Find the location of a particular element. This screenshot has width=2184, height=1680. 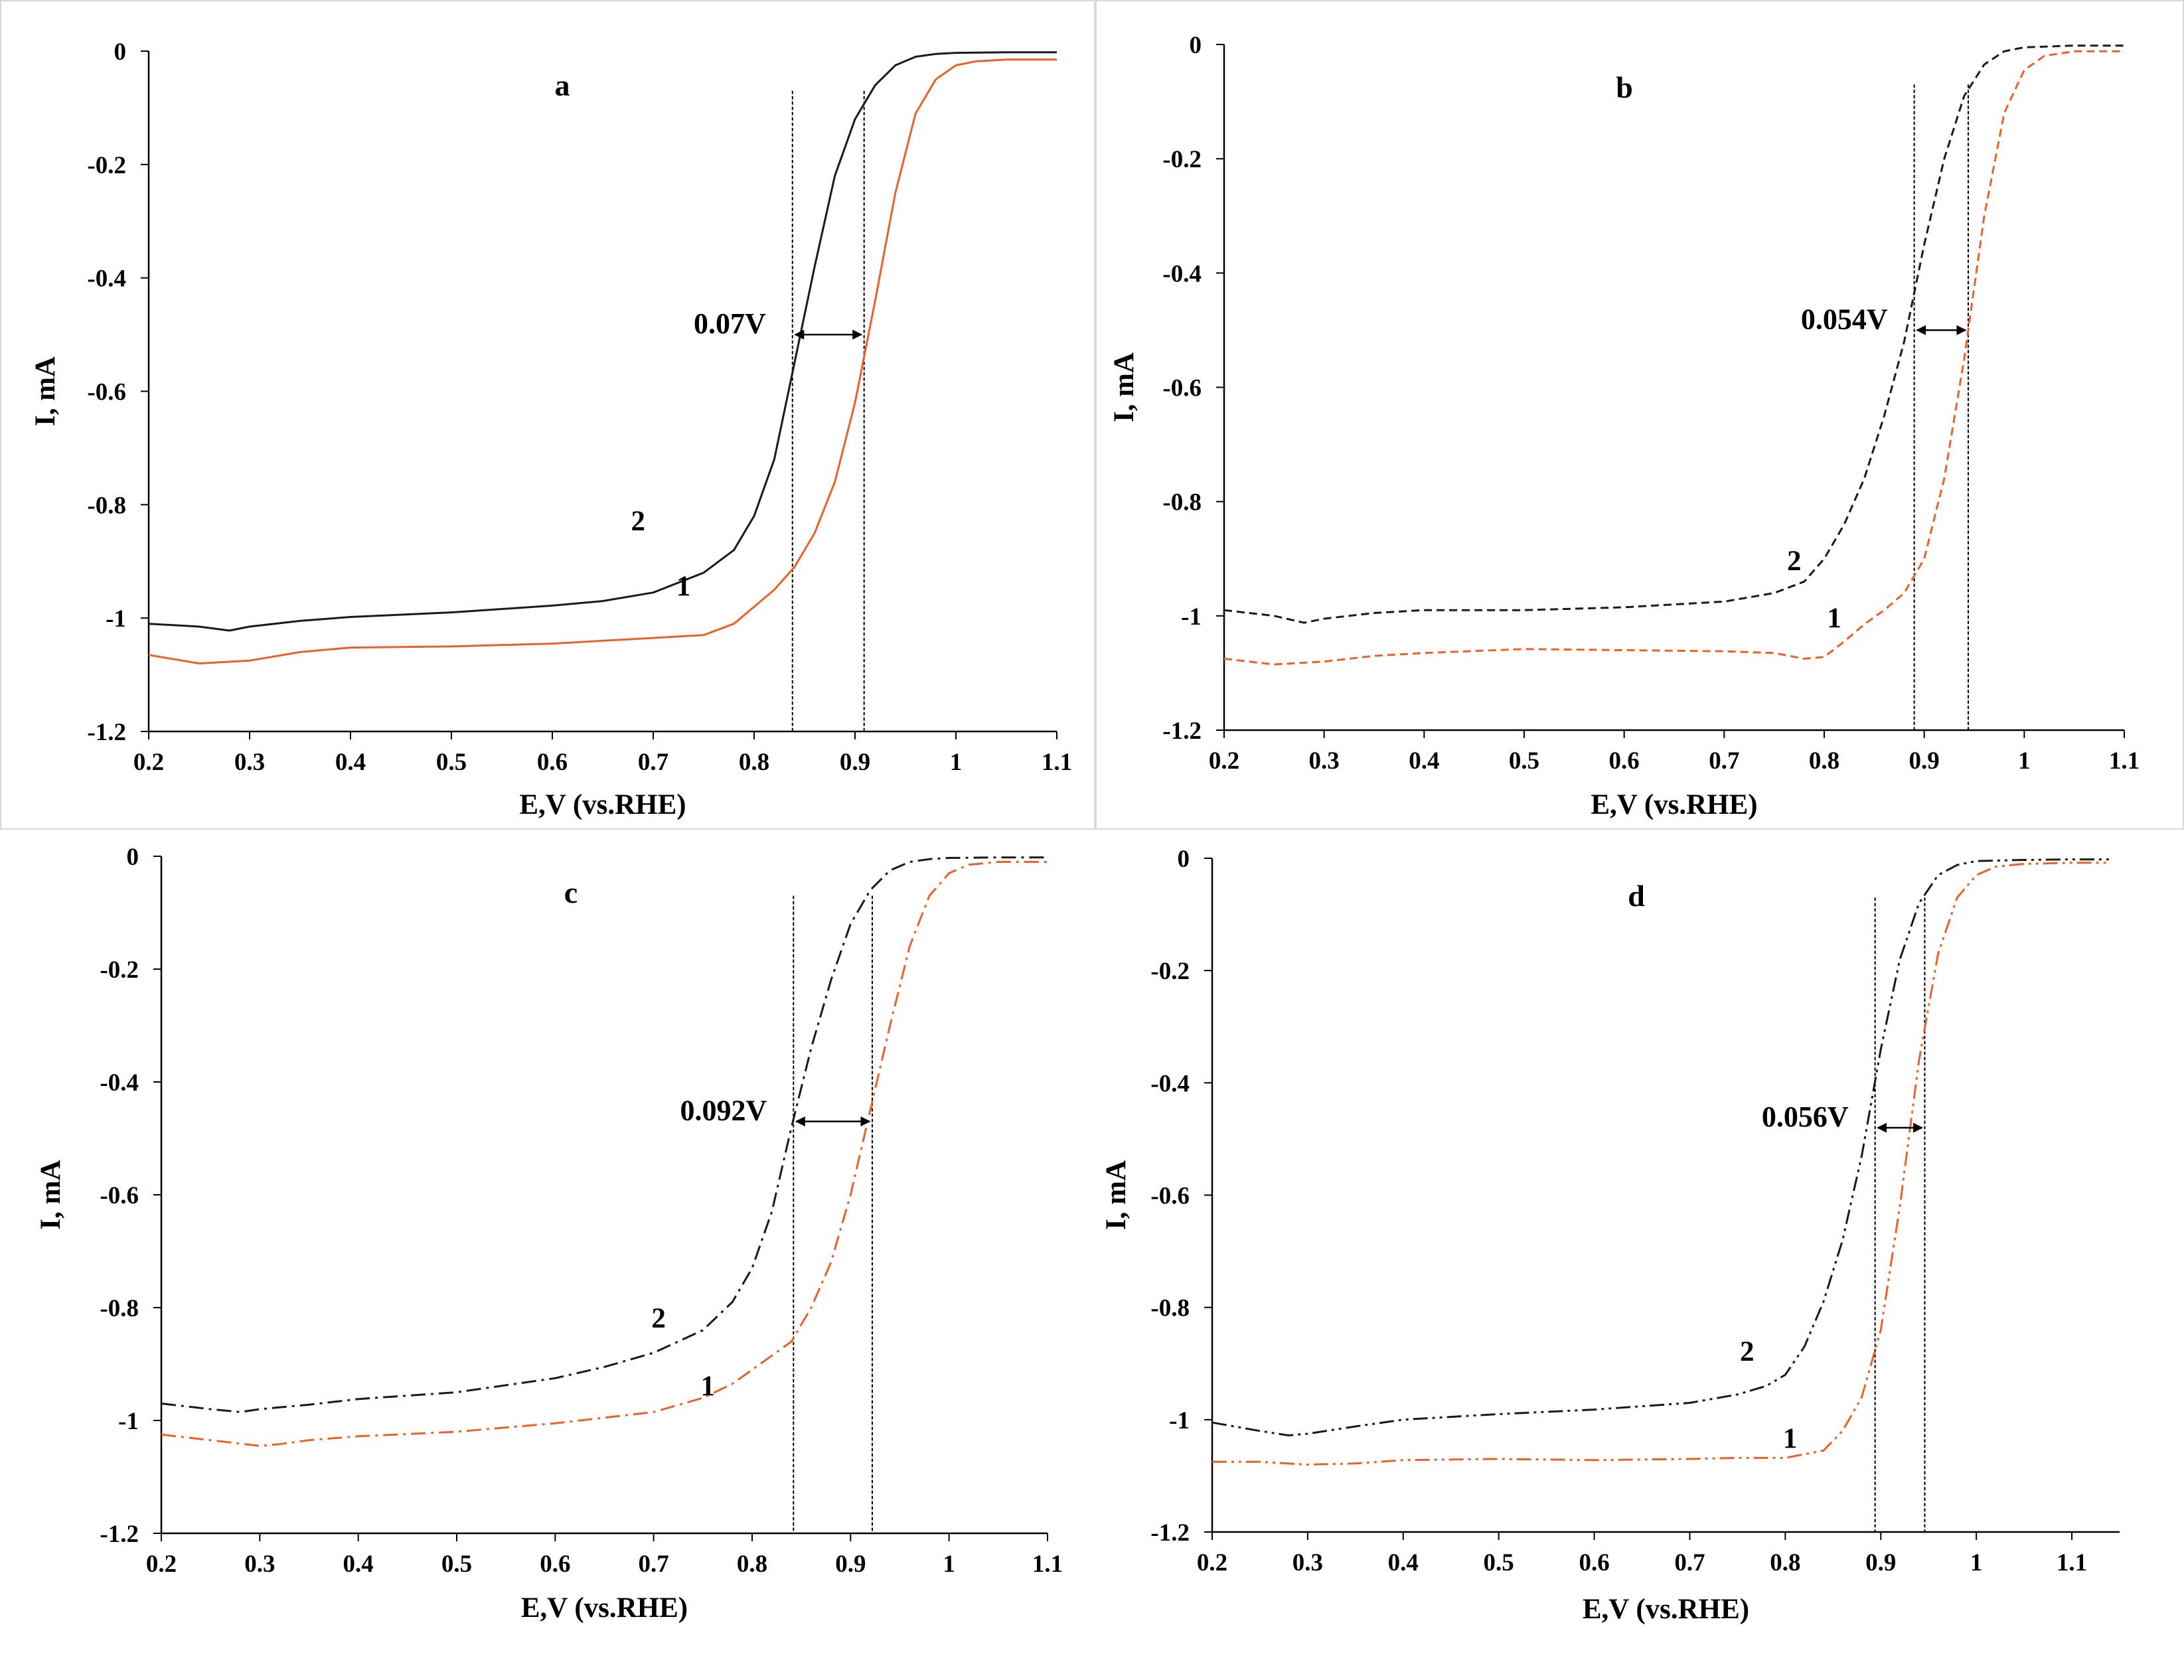

separation-label: 0.054V is located at coordinates (1844, 319).